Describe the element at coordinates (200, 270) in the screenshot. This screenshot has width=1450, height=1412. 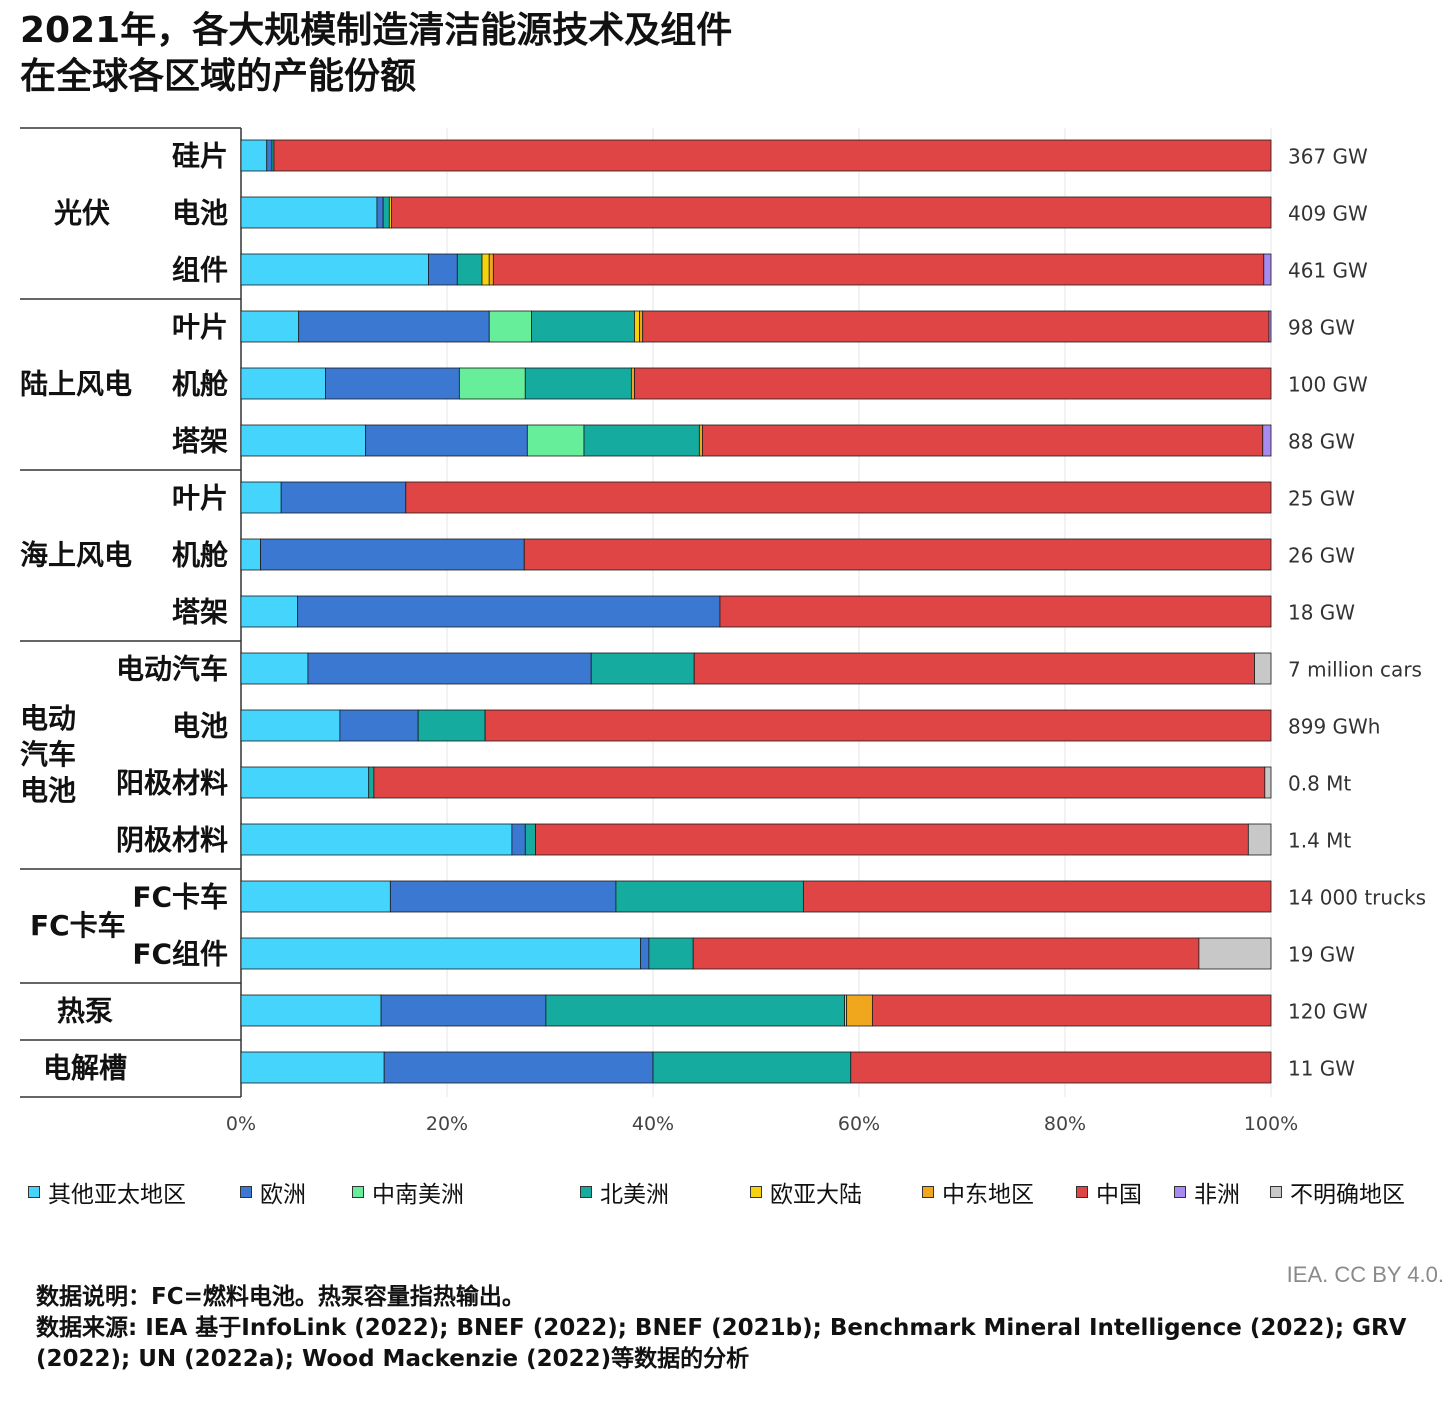
I see `row-label: 组件` at that location.